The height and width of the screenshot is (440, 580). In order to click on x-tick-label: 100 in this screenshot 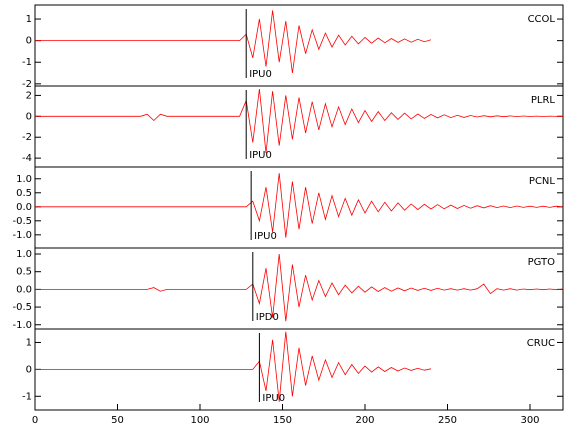, I will do `click(199, 420)`.